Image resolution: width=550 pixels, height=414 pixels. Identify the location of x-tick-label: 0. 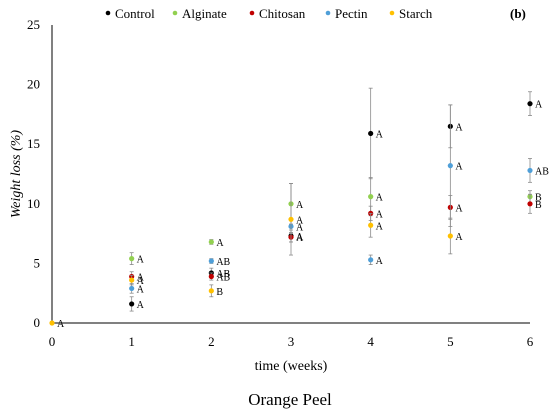
(52, 341).